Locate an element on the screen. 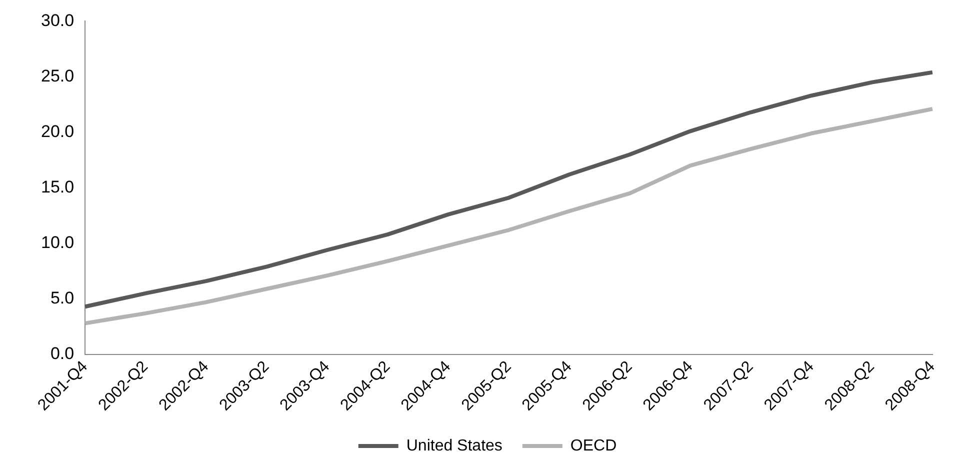 This screenshot has width=957, height=472. y-tick-label: 20.0 is located at coordinates (57, 131).